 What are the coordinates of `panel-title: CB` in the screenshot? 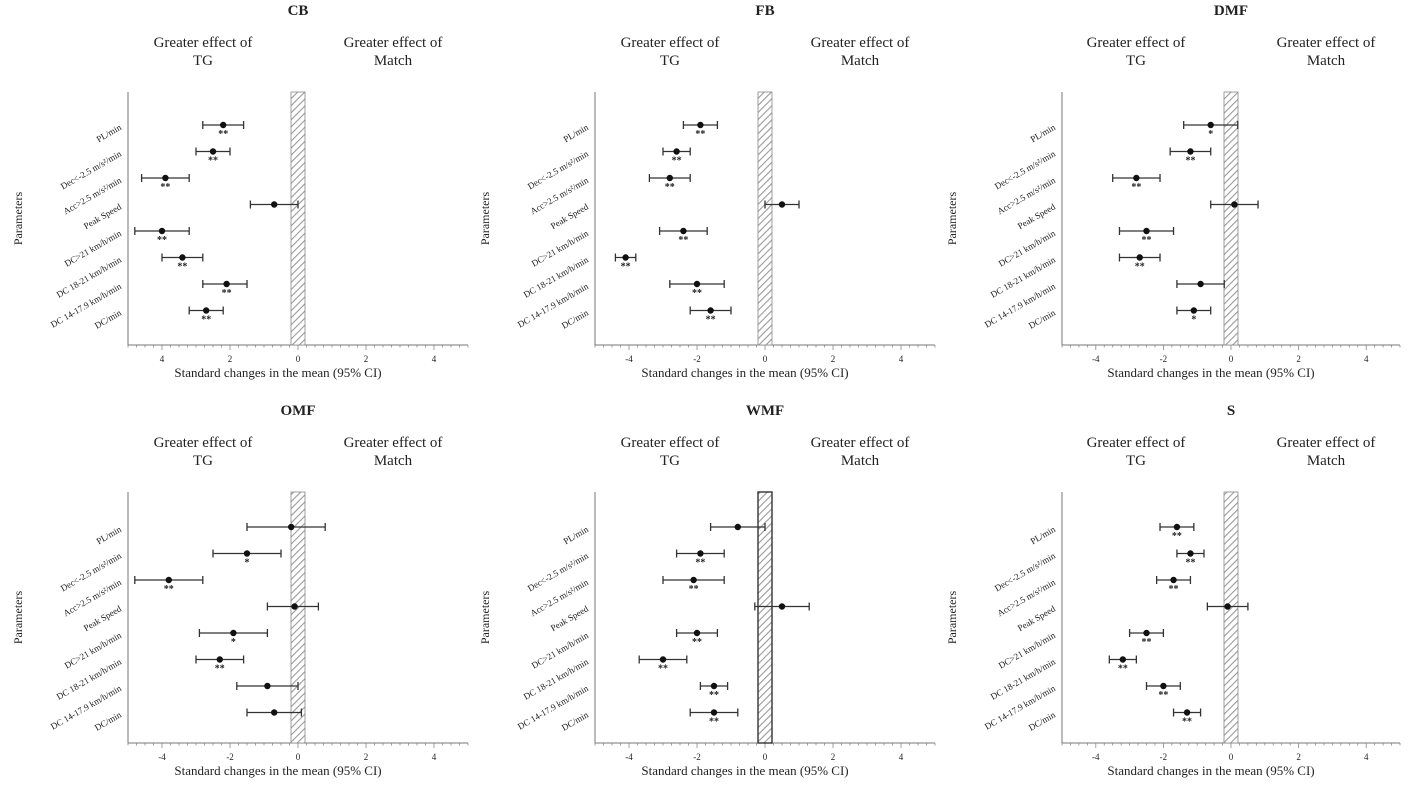 It's located at (298, 11).